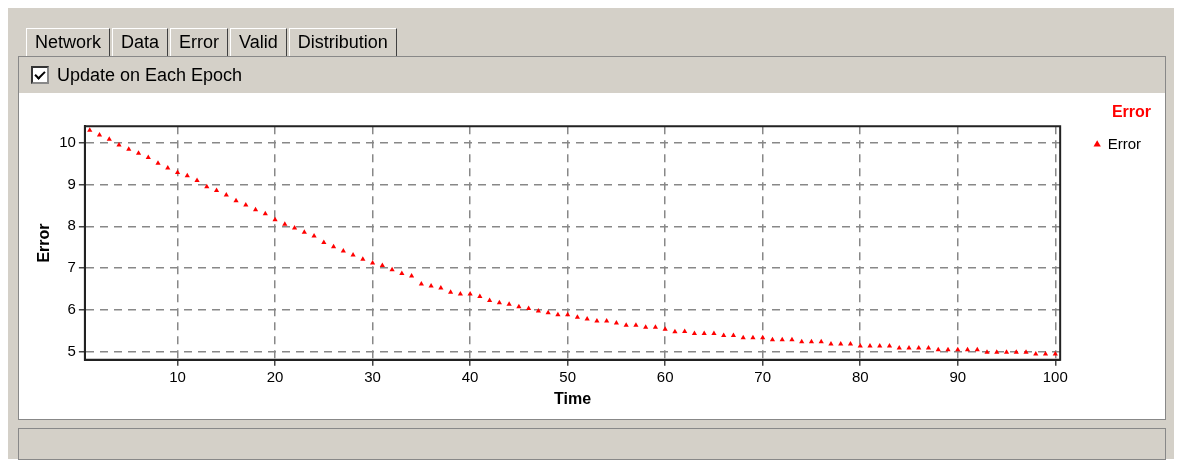  What do you see at coordinates (71, 183) in the screenshot?
I see `y-tick-label: 9` at bounding box center [71, 183].